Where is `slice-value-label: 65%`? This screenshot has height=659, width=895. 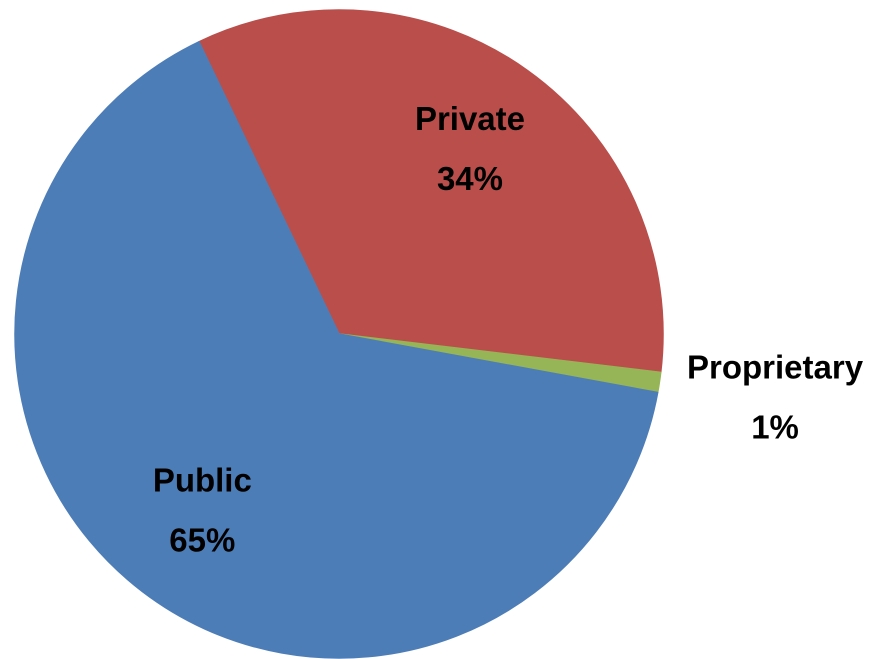 slice-value-label: 65% is located at coordinates (202, 539).